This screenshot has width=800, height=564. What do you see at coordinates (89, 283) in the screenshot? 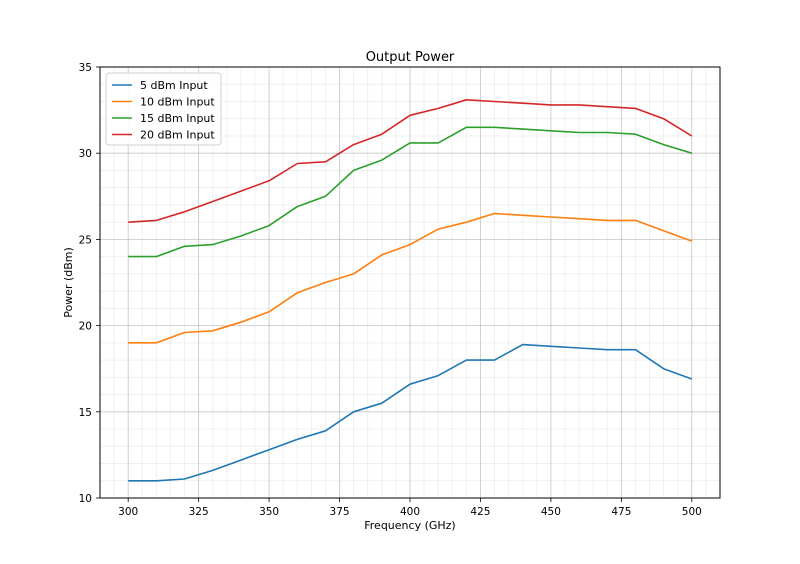
I see `y-axis-ticks: 10 15 20 25 30 35` at bounding box center [89, 283].